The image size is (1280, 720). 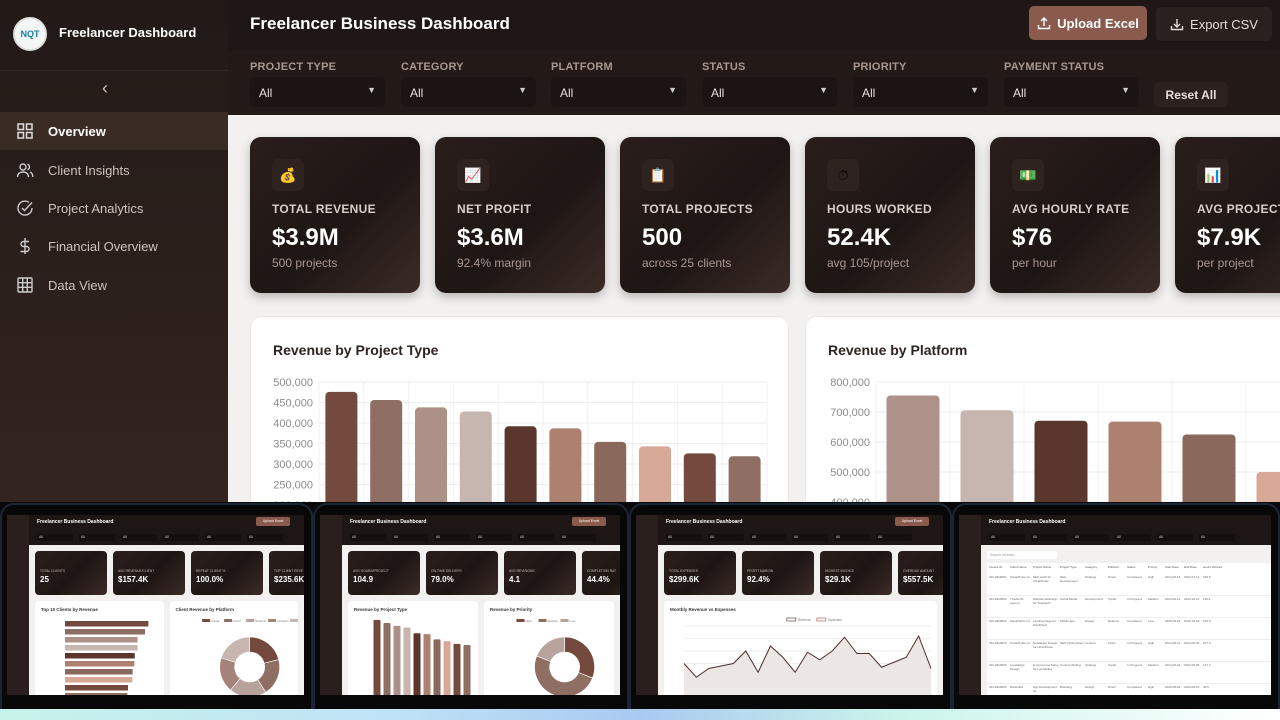 What do you see at coordinates (1071, 92) in the screenshot?
I see `payment-status-select: All ▼` at bounding box center [1071, 92].